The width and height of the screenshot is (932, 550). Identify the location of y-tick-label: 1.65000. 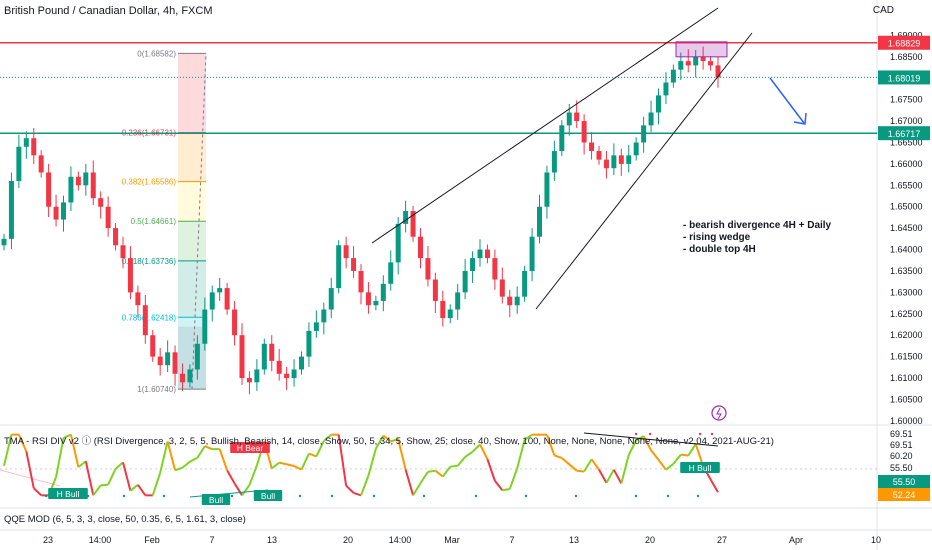
(906, 207).